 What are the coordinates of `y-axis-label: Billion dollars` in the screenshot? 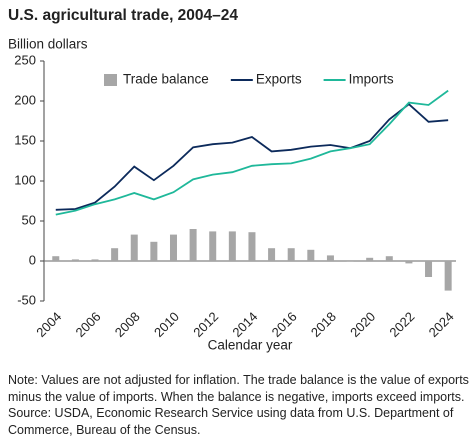 It's located at (48, 44).